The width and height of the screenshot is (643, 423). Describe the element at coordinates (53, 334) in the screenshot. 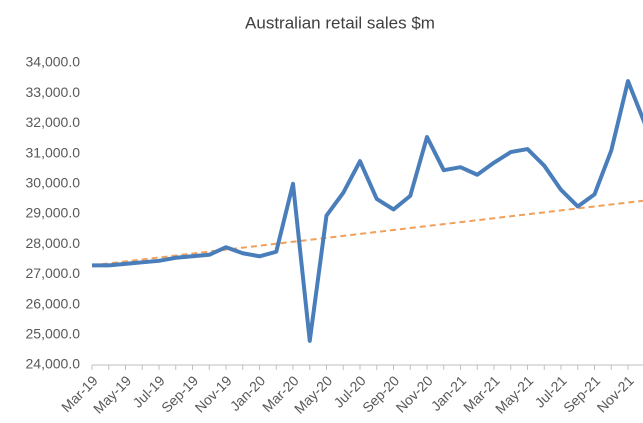

I see `y-tick-label: 25,000.0` at that location.